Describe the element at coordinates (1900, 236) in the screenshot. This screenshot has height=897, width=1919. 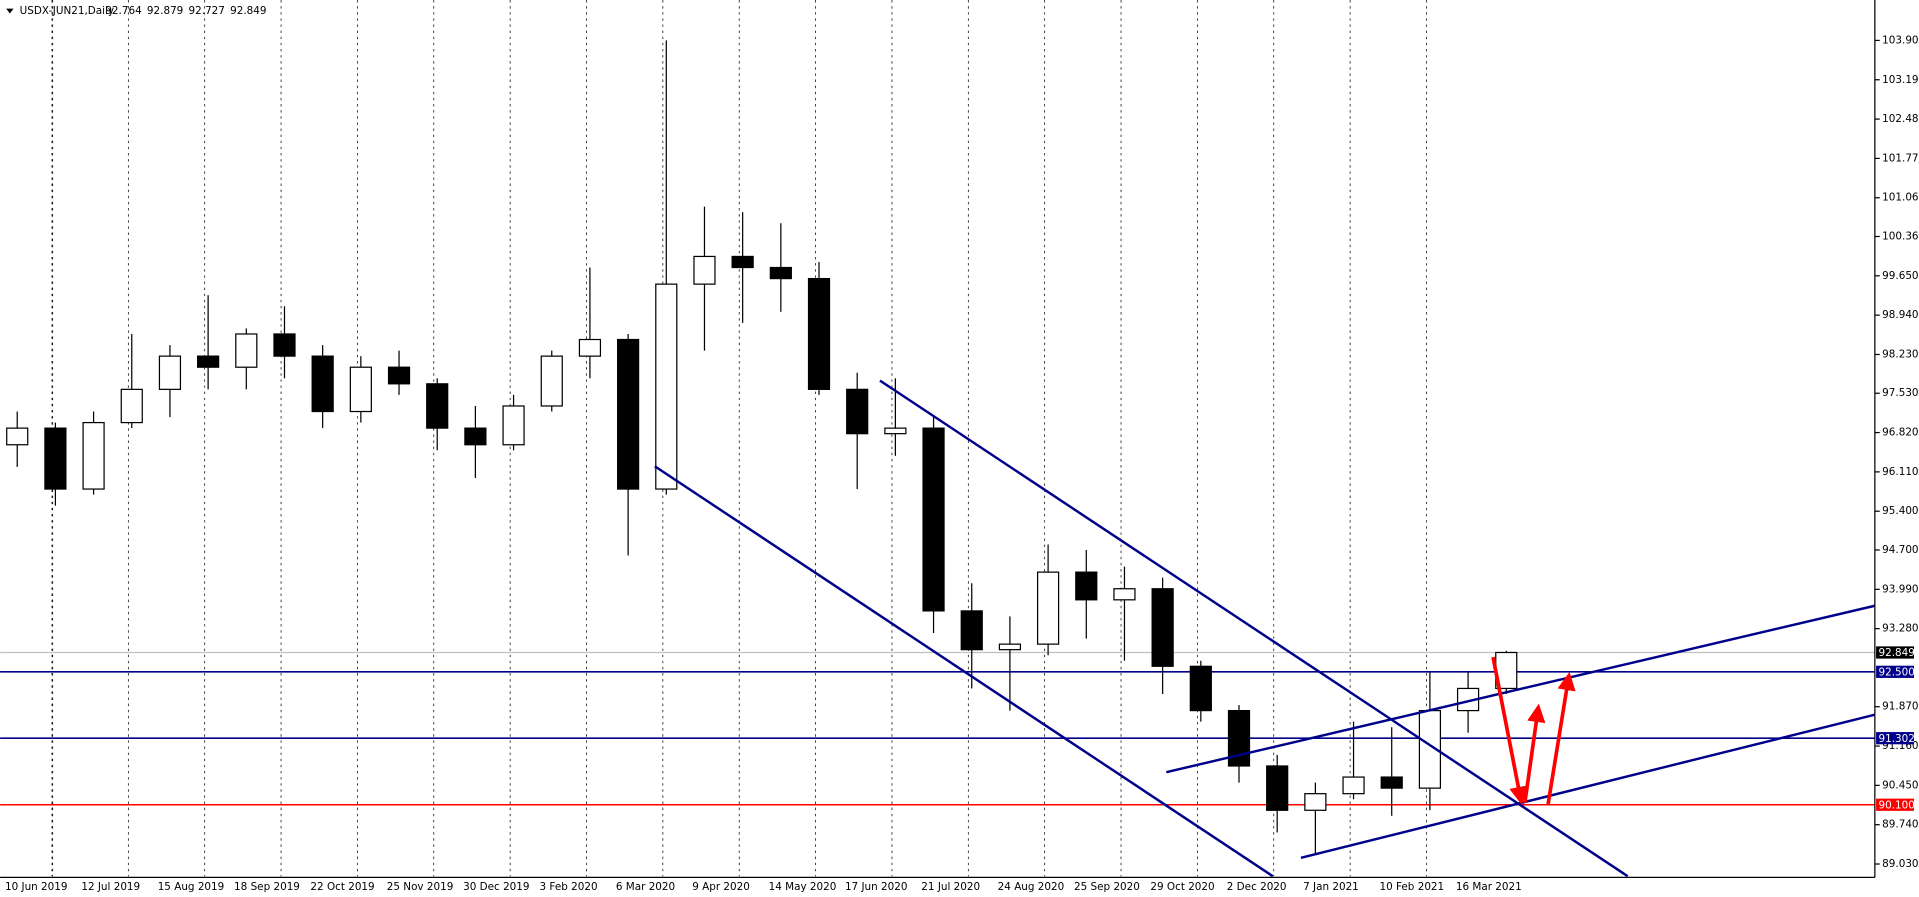
I see `y-tick-label: 100.360` at that location.